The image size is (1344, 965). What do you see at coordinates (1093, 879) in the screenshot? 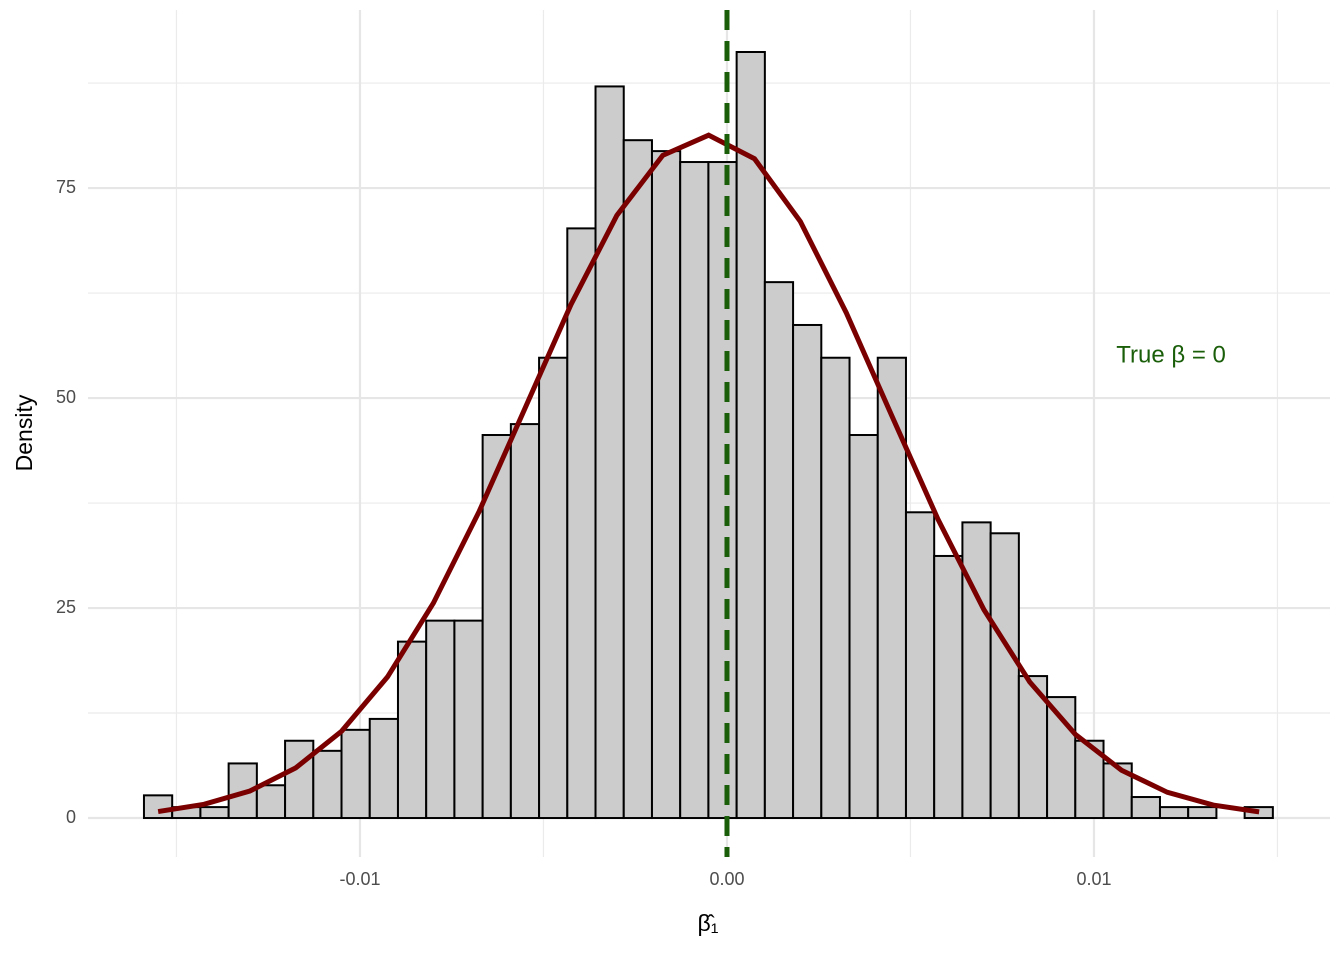
I see `x-tick-label: 0.01` at bounding box center [1093, 879].